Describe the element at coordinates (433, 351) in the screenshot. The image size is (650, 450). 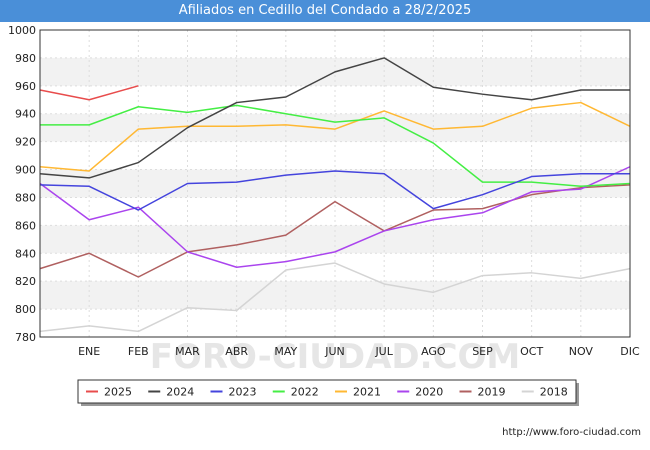
I see `x-tick-label: AGO` at that location.